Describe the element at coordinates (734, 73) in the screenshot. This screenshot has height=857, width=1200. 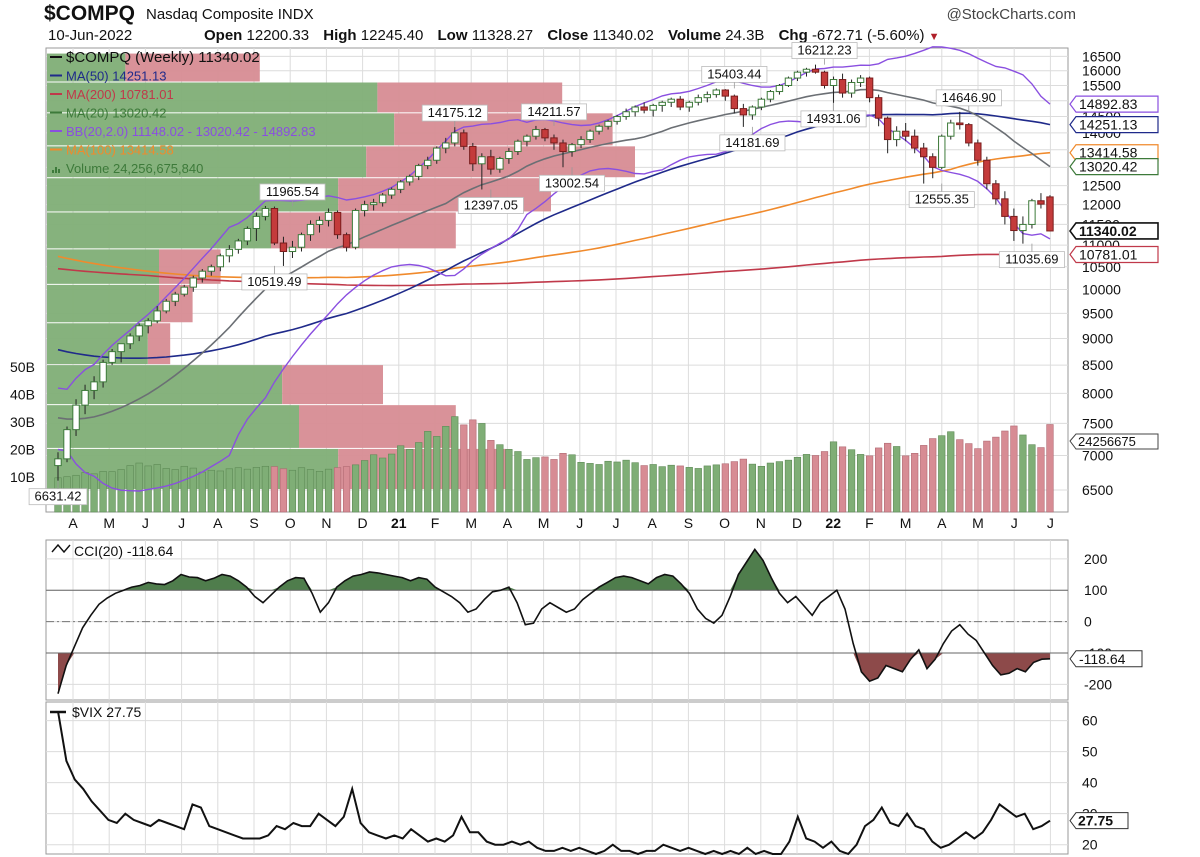
I see `annotation-label: 15403.44` at that location.